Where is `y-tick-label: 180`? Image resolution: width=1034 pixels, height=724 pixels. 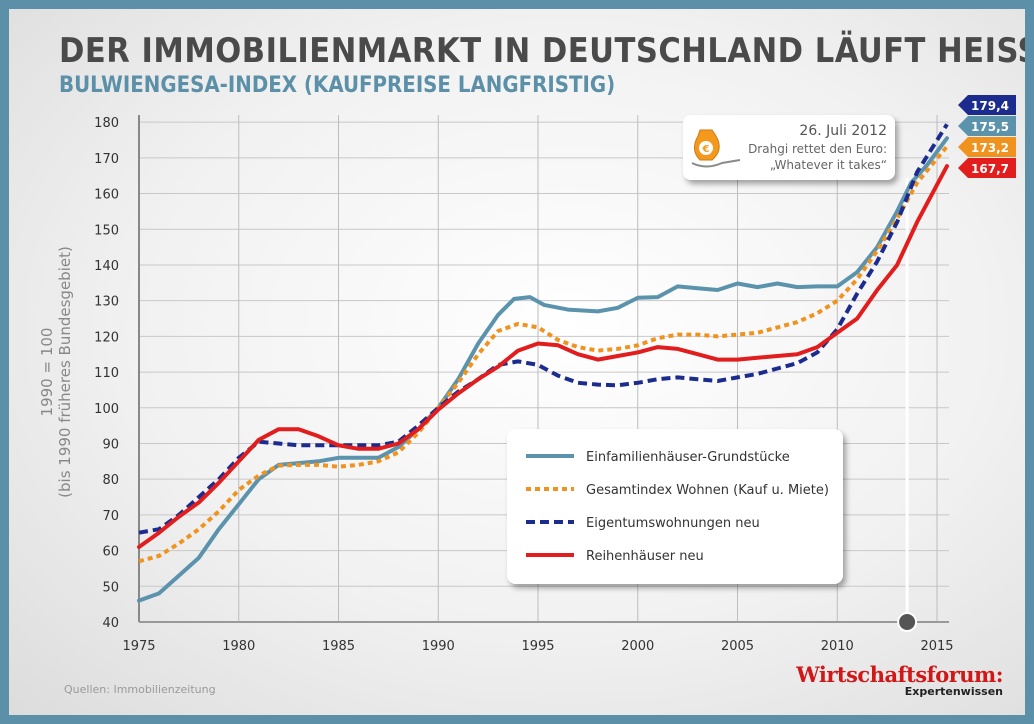 y-tick-label: 180 is located at coordinates (106, 123).